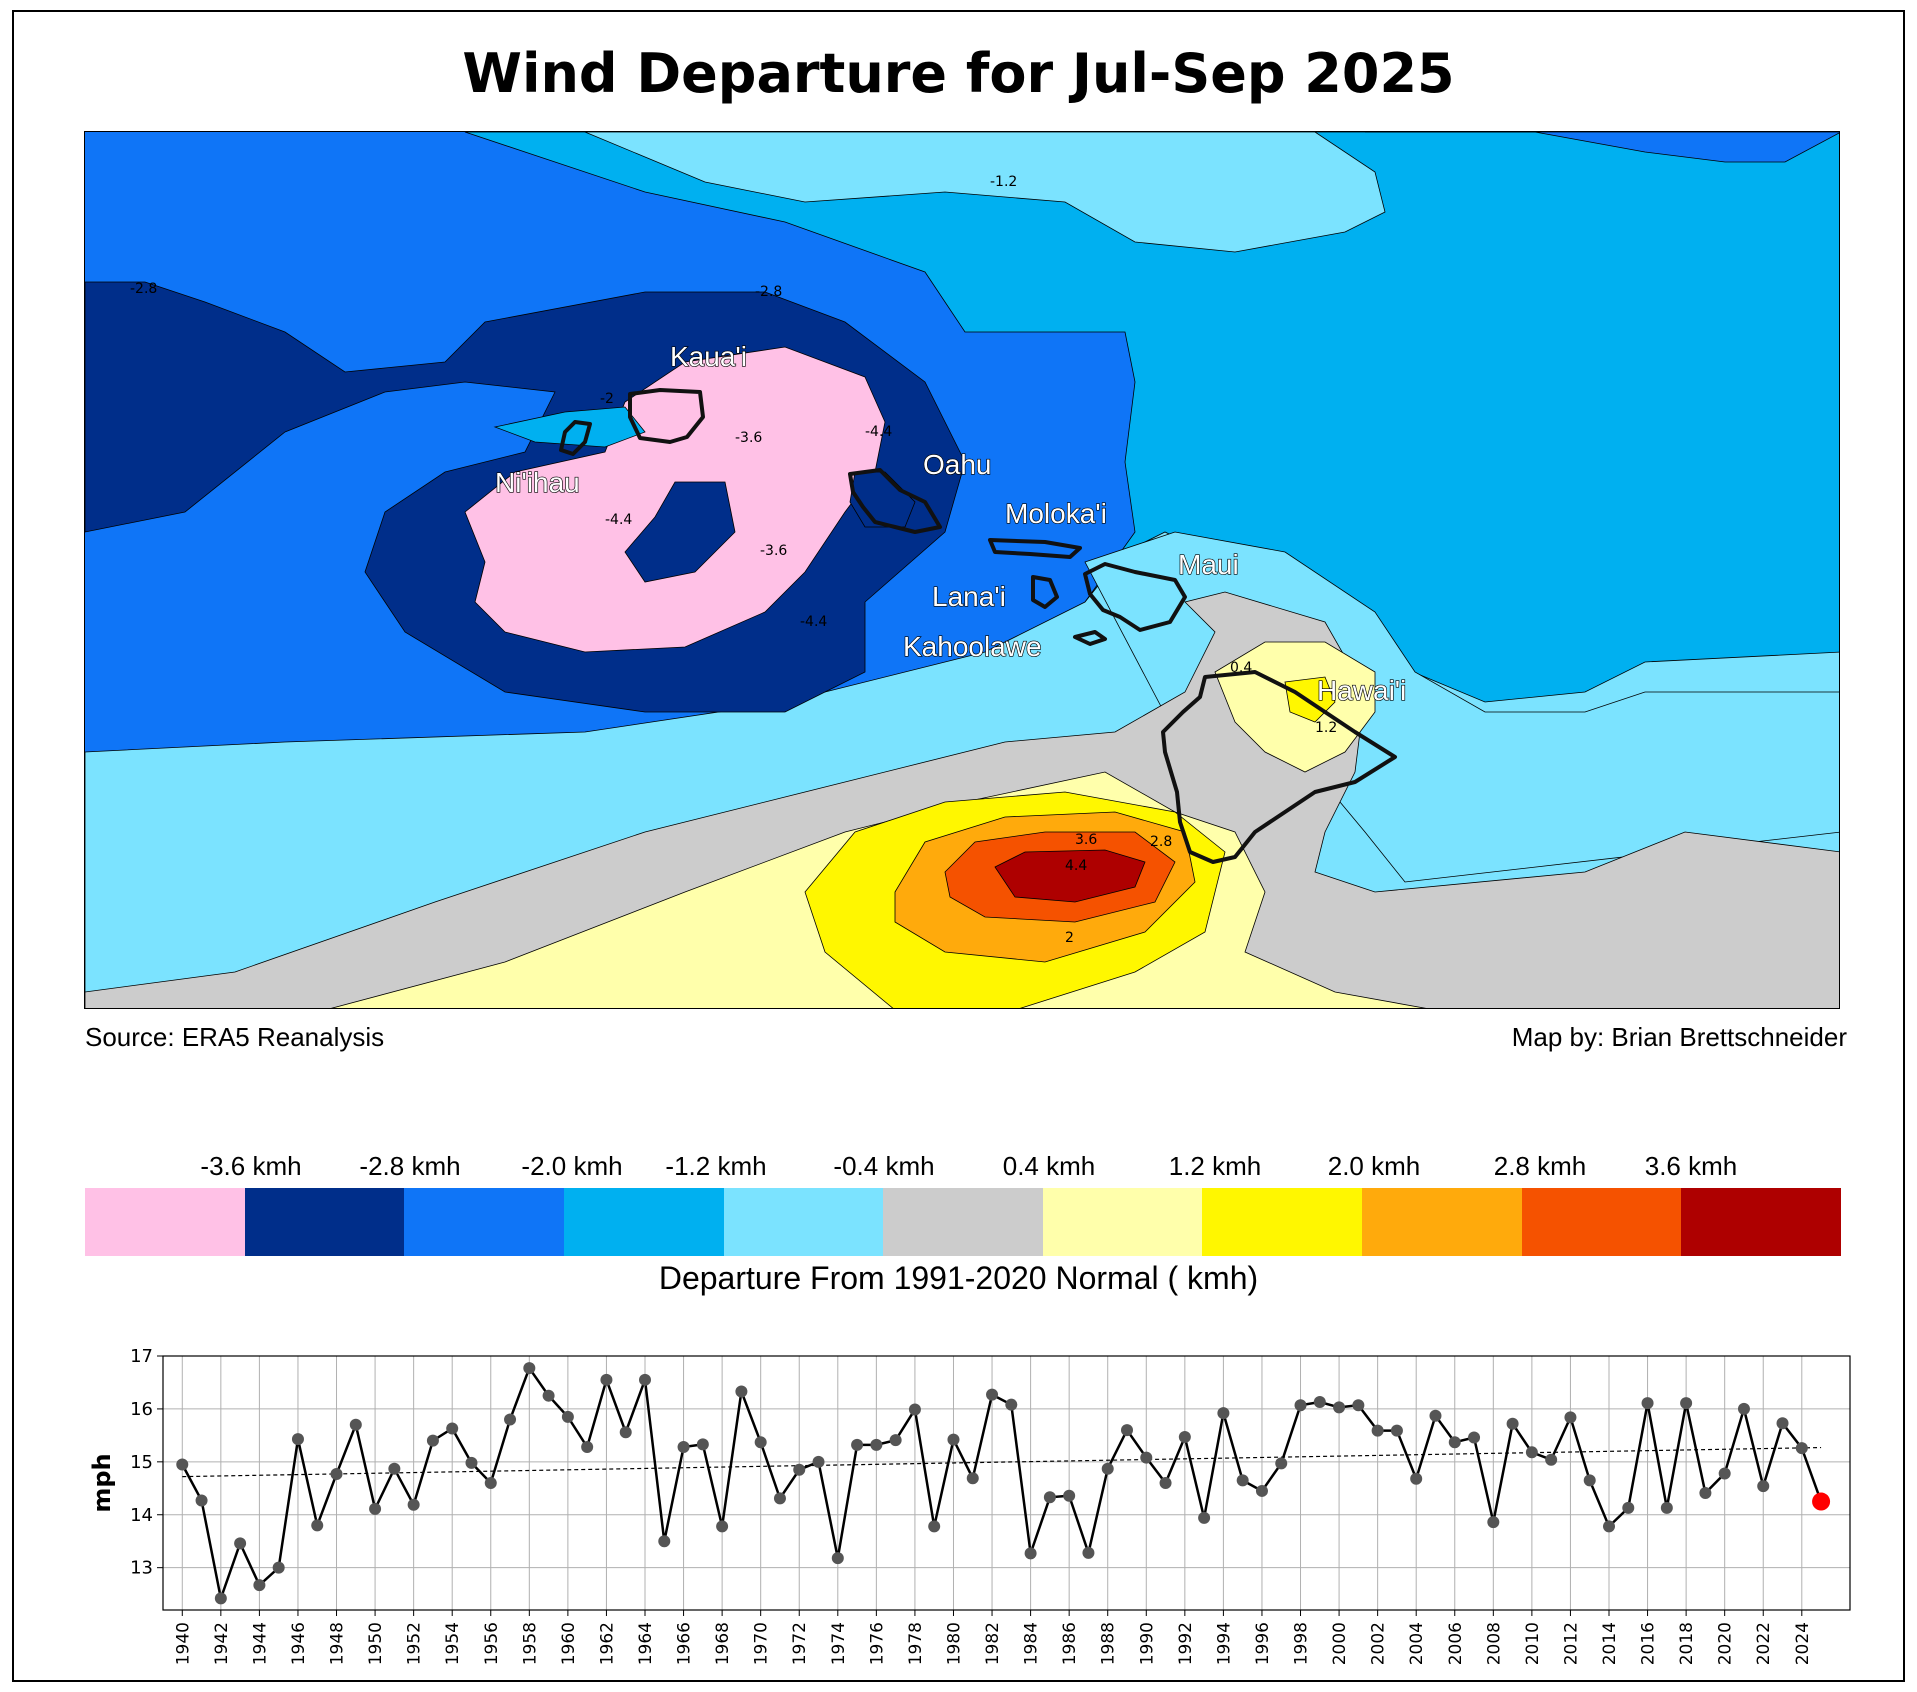 The image size is (1917, 1692). What do you see at coordinates (1002, 1484) in the screenshot?
I see `series-line` at bounding box center [1002, 1484].